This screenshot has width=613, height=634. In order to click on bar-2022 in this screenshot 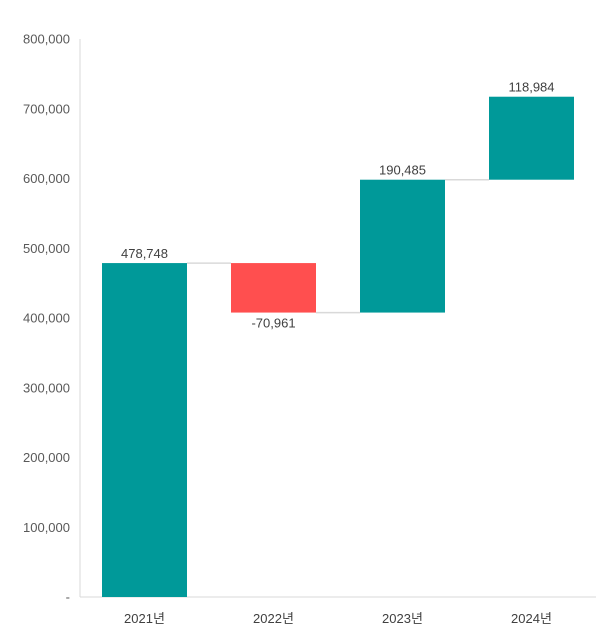, I will do `click(273, 288)`.